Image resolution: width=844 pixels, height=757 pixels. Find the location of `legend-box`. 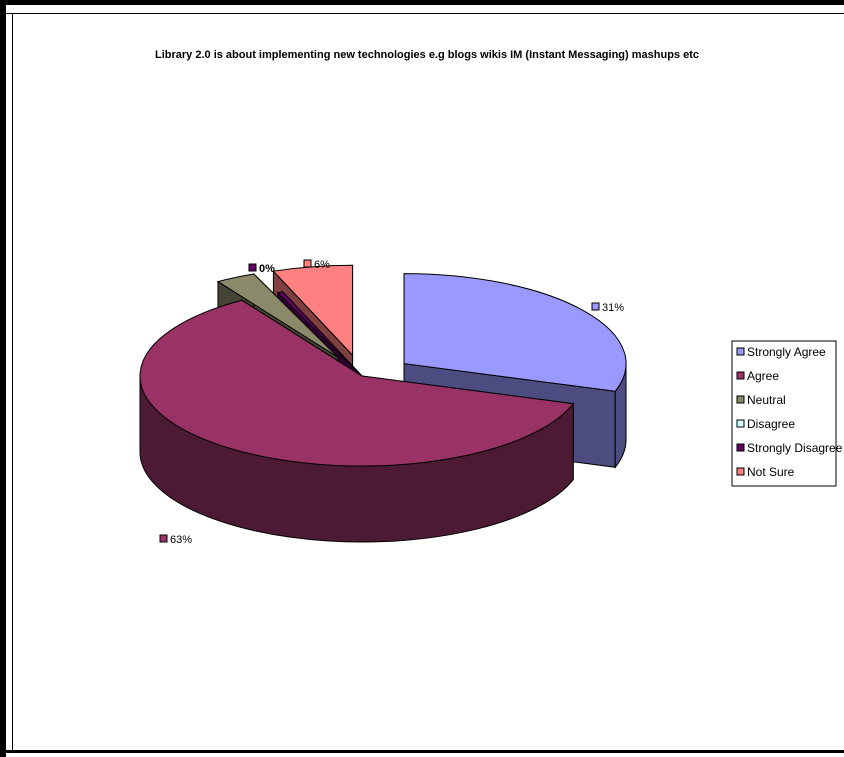

legend-box is located at coordinates (784, 413).